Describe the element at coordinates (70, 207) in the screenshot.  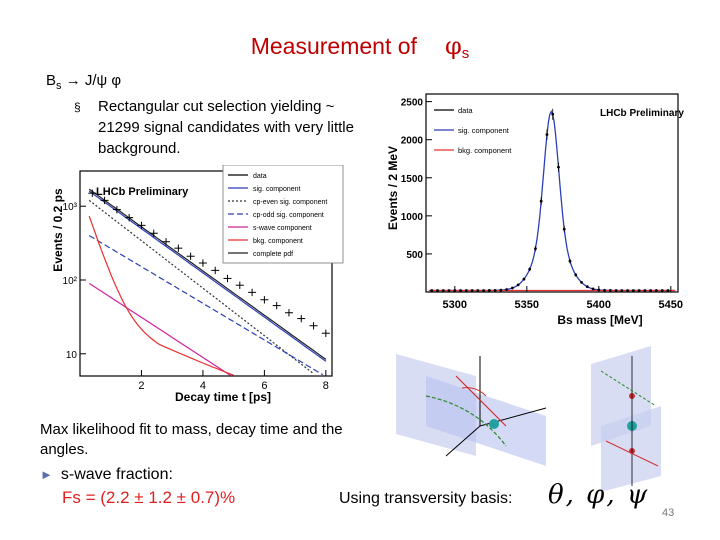
I see `y-tick-label: 10³` at that location.